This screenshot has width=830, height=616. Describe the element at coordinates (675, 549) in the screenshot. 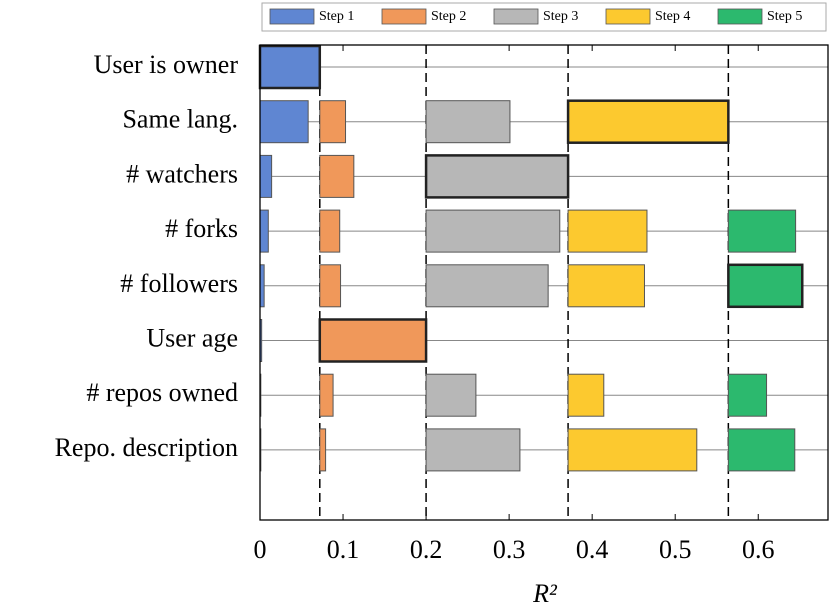

I see `x-tick-label: 0.5` at that location.